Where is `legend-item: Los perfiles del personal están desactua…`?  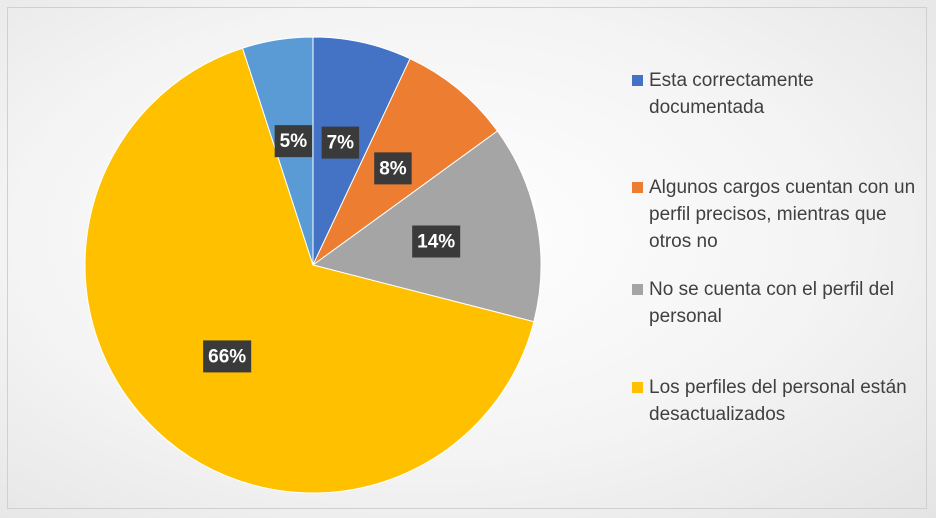 legend-item: Los perfiles del personal están desactua… is located at coordinates (777, 401).